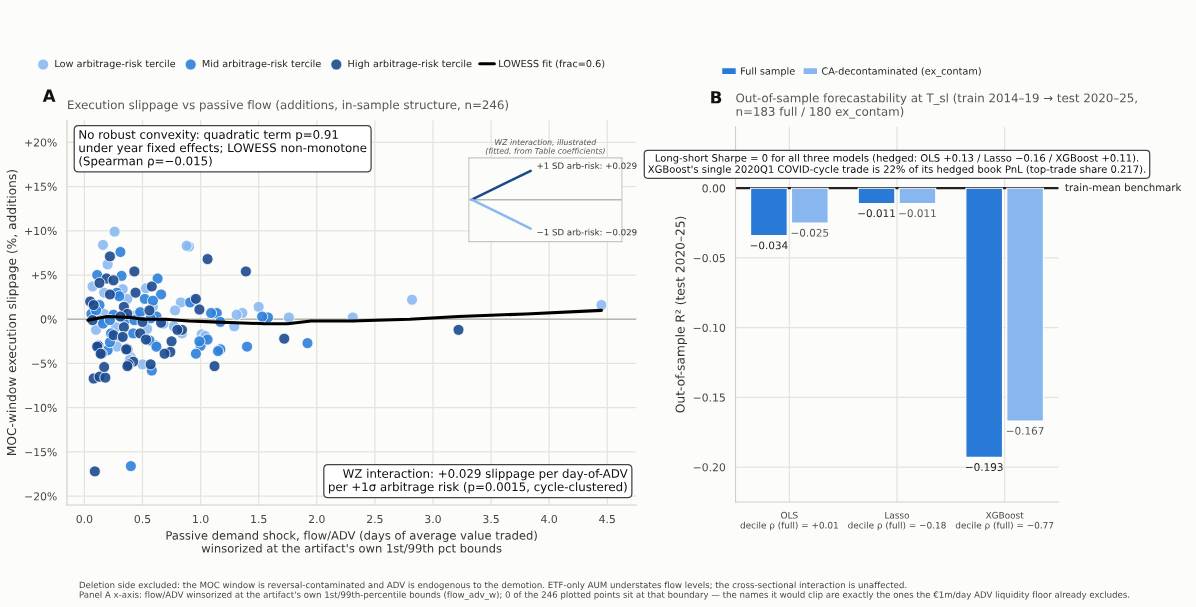 Image resolution: width=1196 pixels, height=607 pixels. What do you see at coordinates (587, 165) in the screenshot?
I see `series-label: +1 SD arb-risk: +0.029` at bounding box center [587, 165].